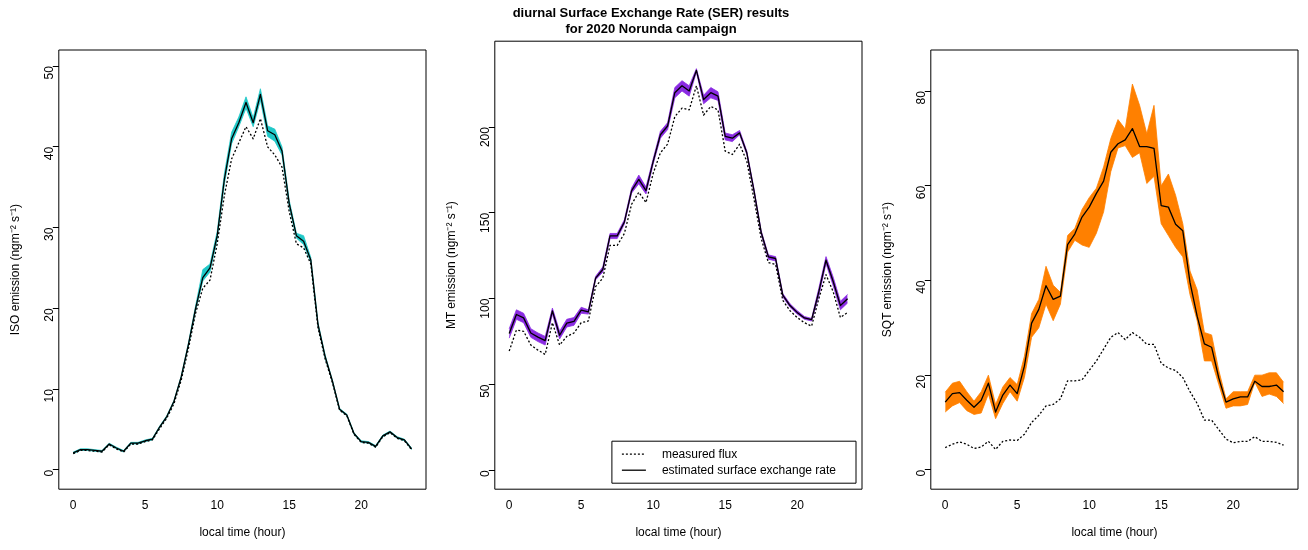 This screenshot has width=1308, height=550. What do you see at coordinates (749, 469) in the screenshot?
I see `legend-label: estimated surface exchange rate` at bounding box center [749, 469].